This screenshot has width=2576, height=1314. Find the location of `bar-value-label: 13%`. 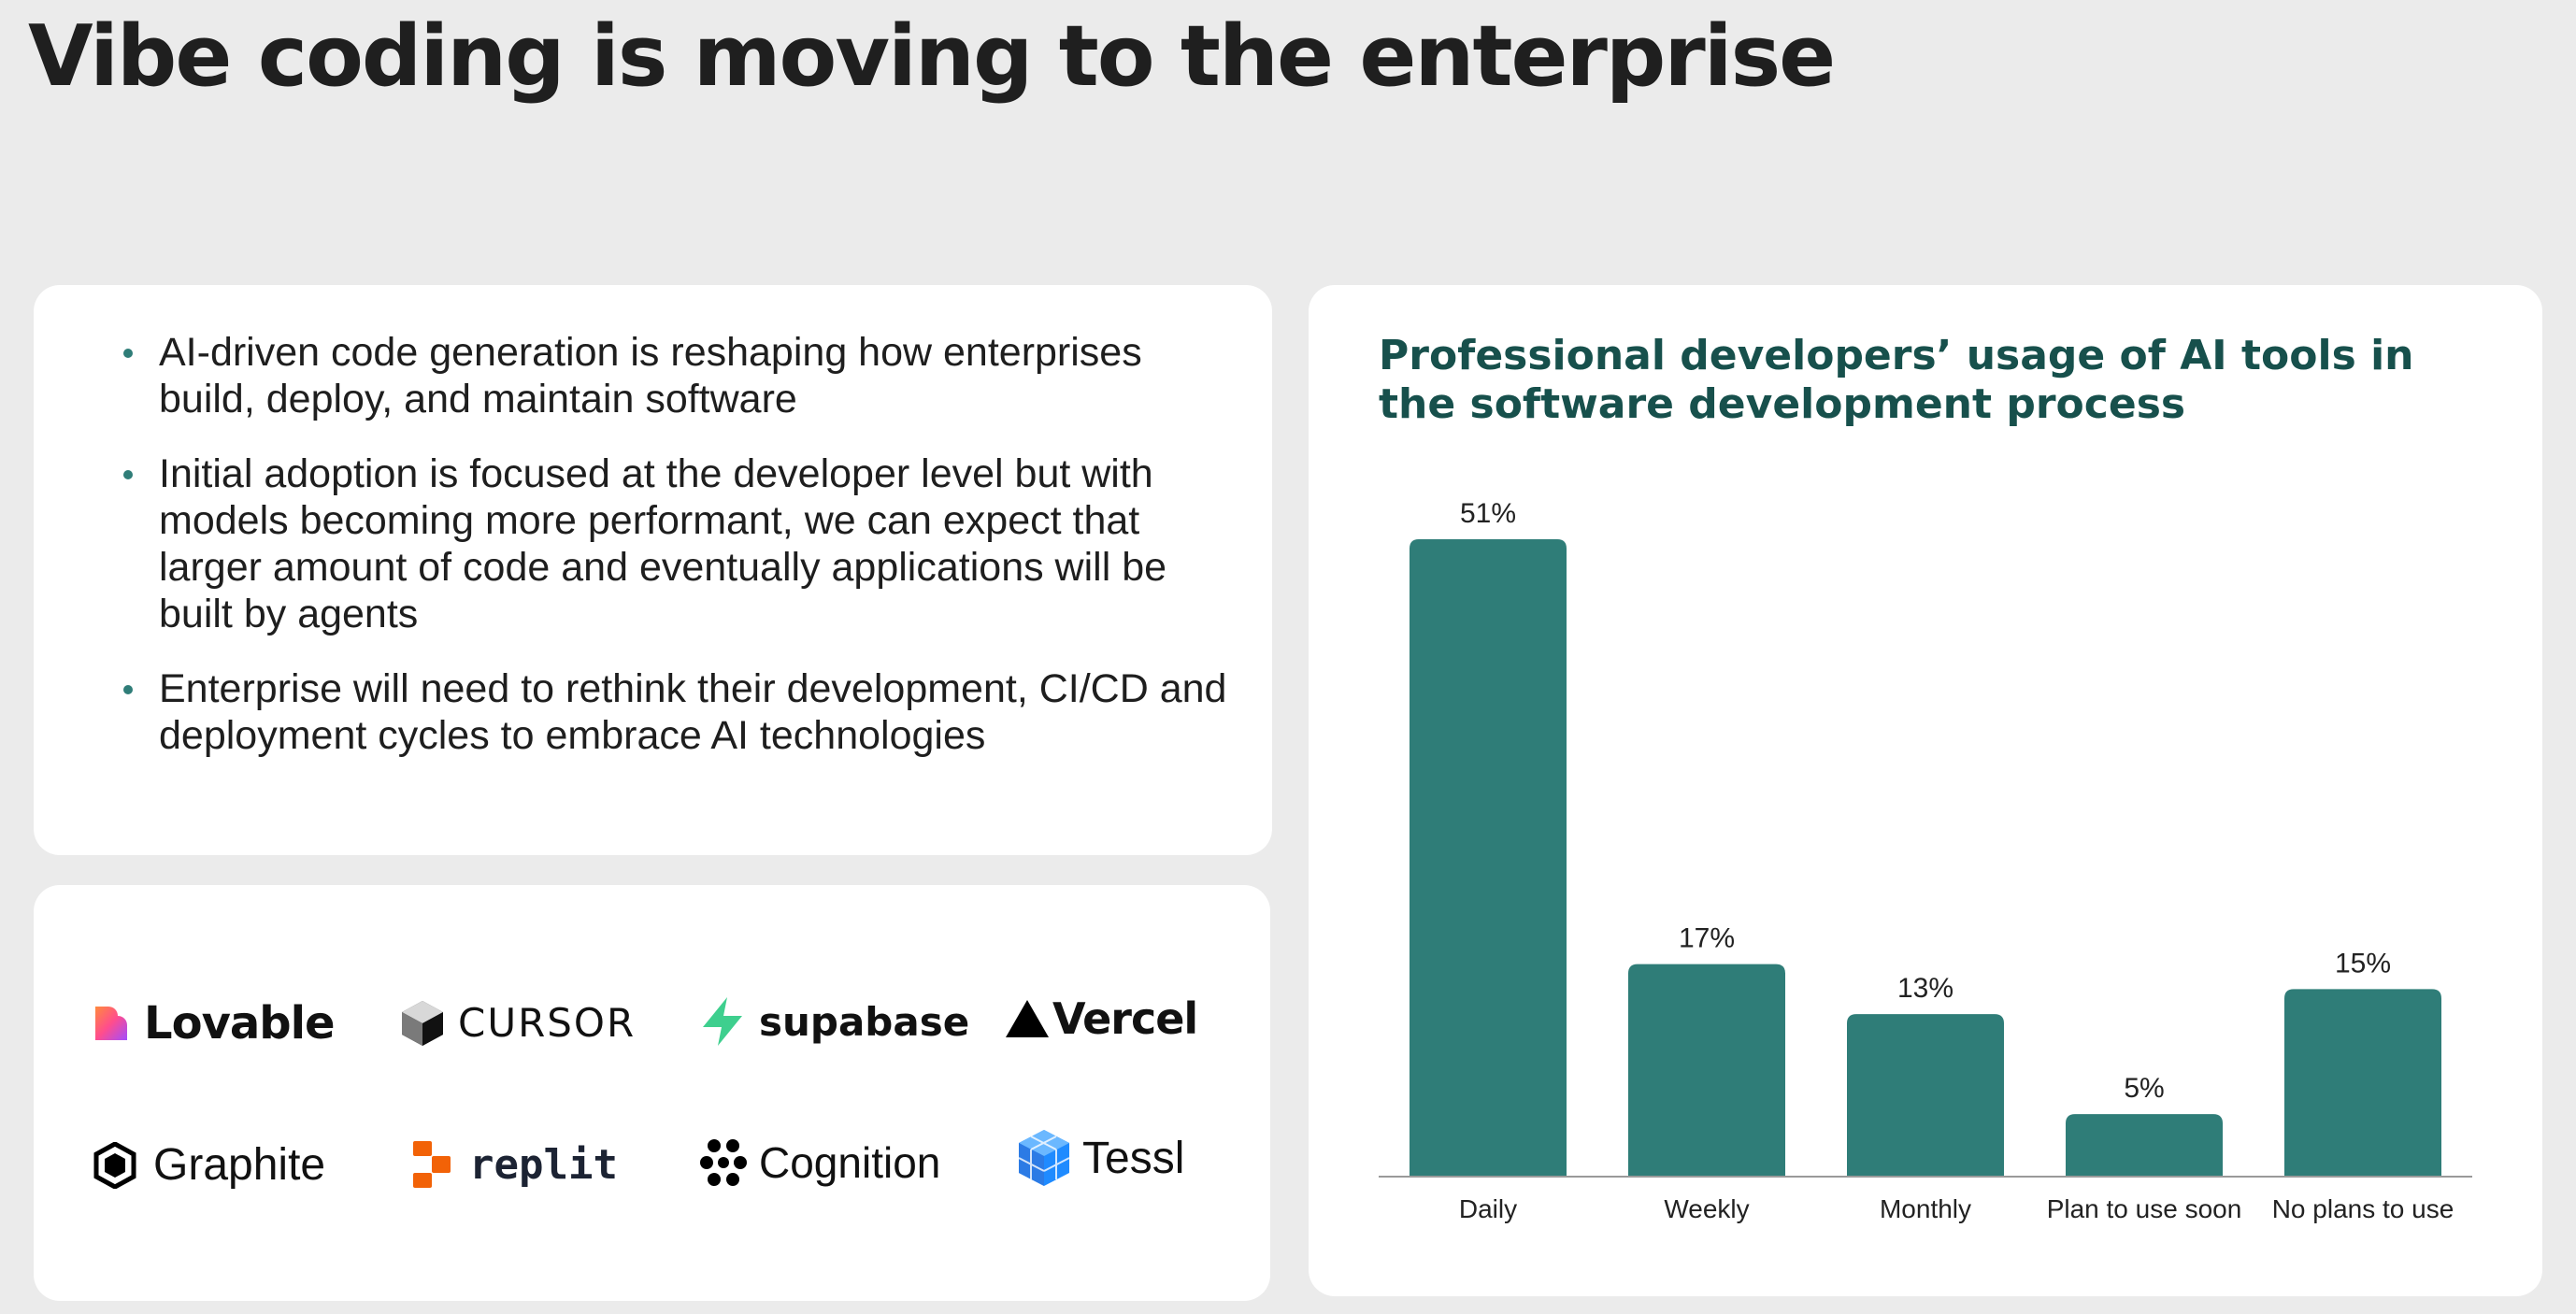

bar-value-label: 13% is located at coordinates (1925, 989).